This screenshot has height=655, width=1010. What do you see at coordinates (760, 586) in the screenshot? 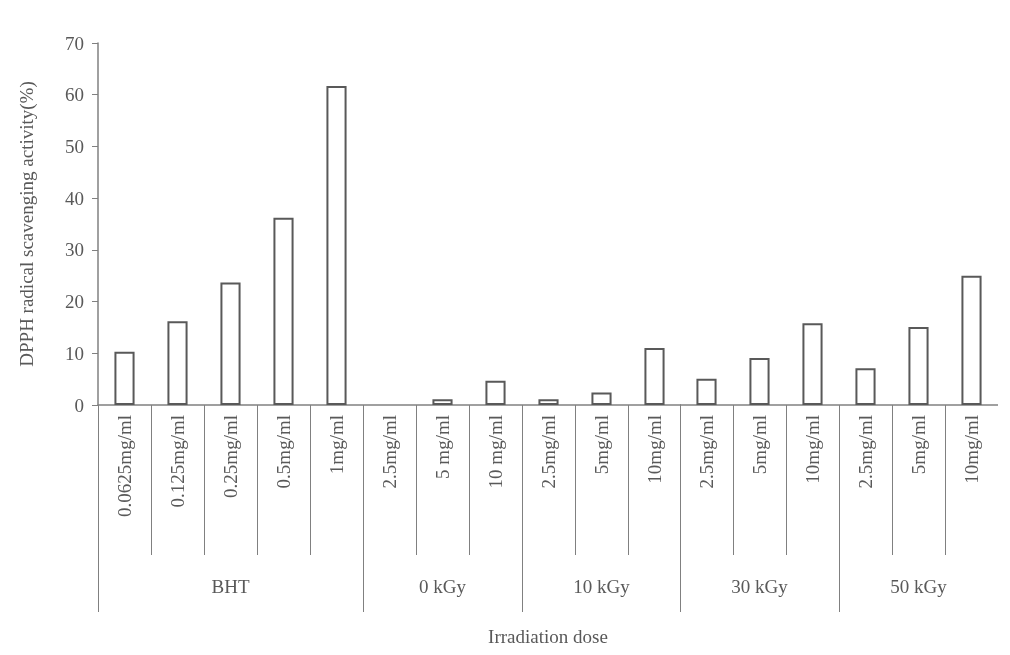
I see `x-axis-title: 30 kGy` at bounding box center [760, 586].